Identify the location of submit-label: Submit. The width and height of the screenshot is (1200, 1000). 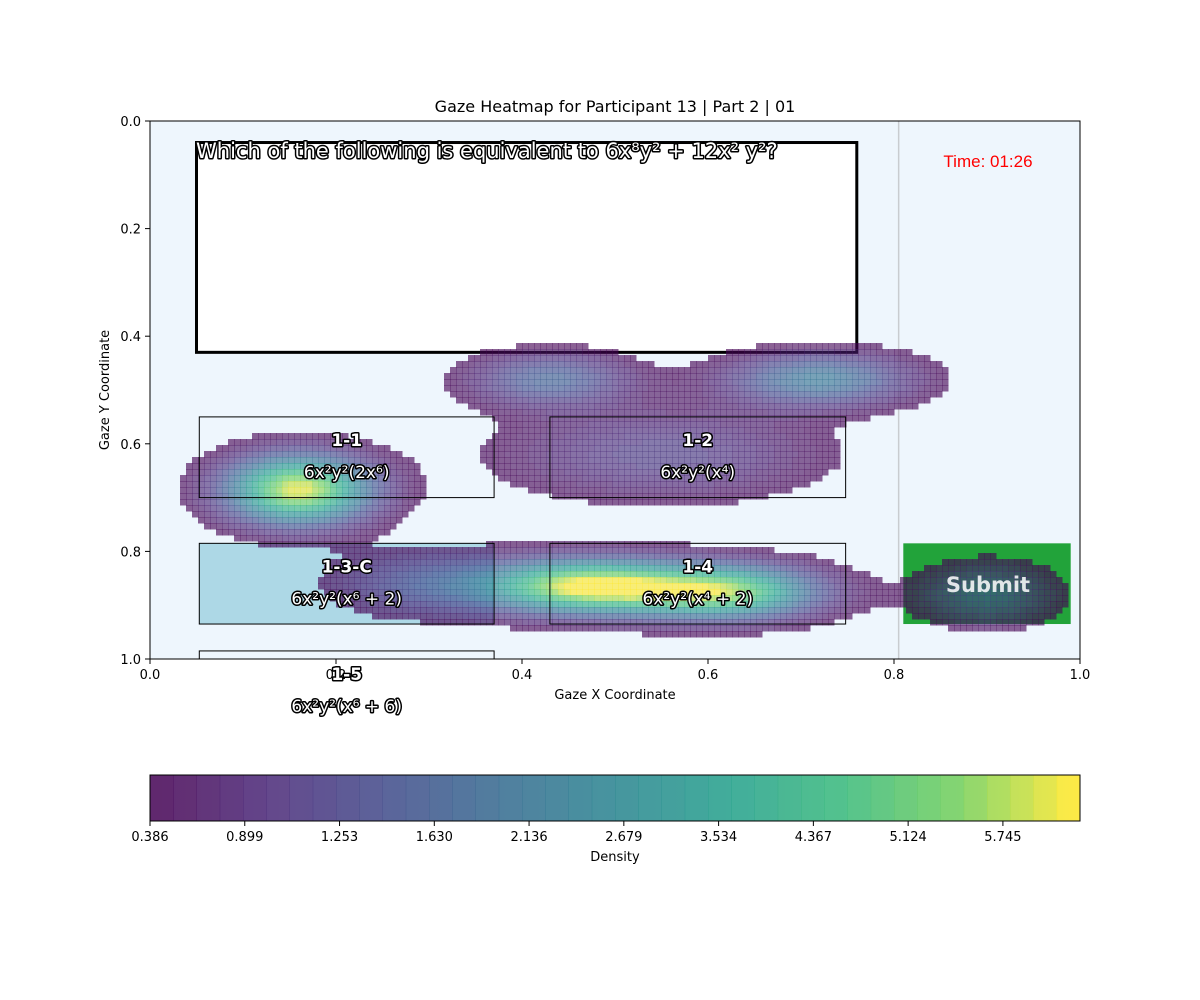
(988, 585).